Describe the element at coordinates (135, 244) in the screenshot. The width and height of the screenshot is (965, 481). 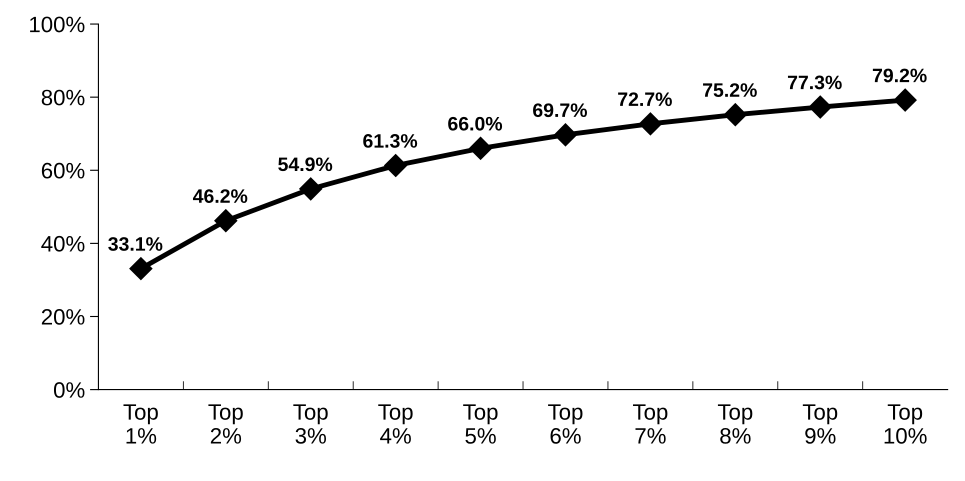
I see `data-label: 33.1%` at that location.